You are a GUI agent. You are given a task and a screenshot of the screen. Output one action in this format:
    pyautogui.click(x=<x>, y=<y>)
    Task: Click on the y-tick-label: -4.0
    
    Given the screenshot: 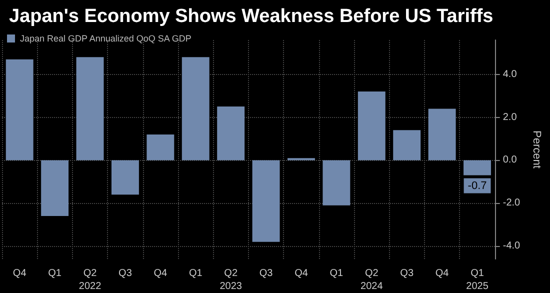 What is the action you would take?
    pyautogui.click(x=511, y=246)
    